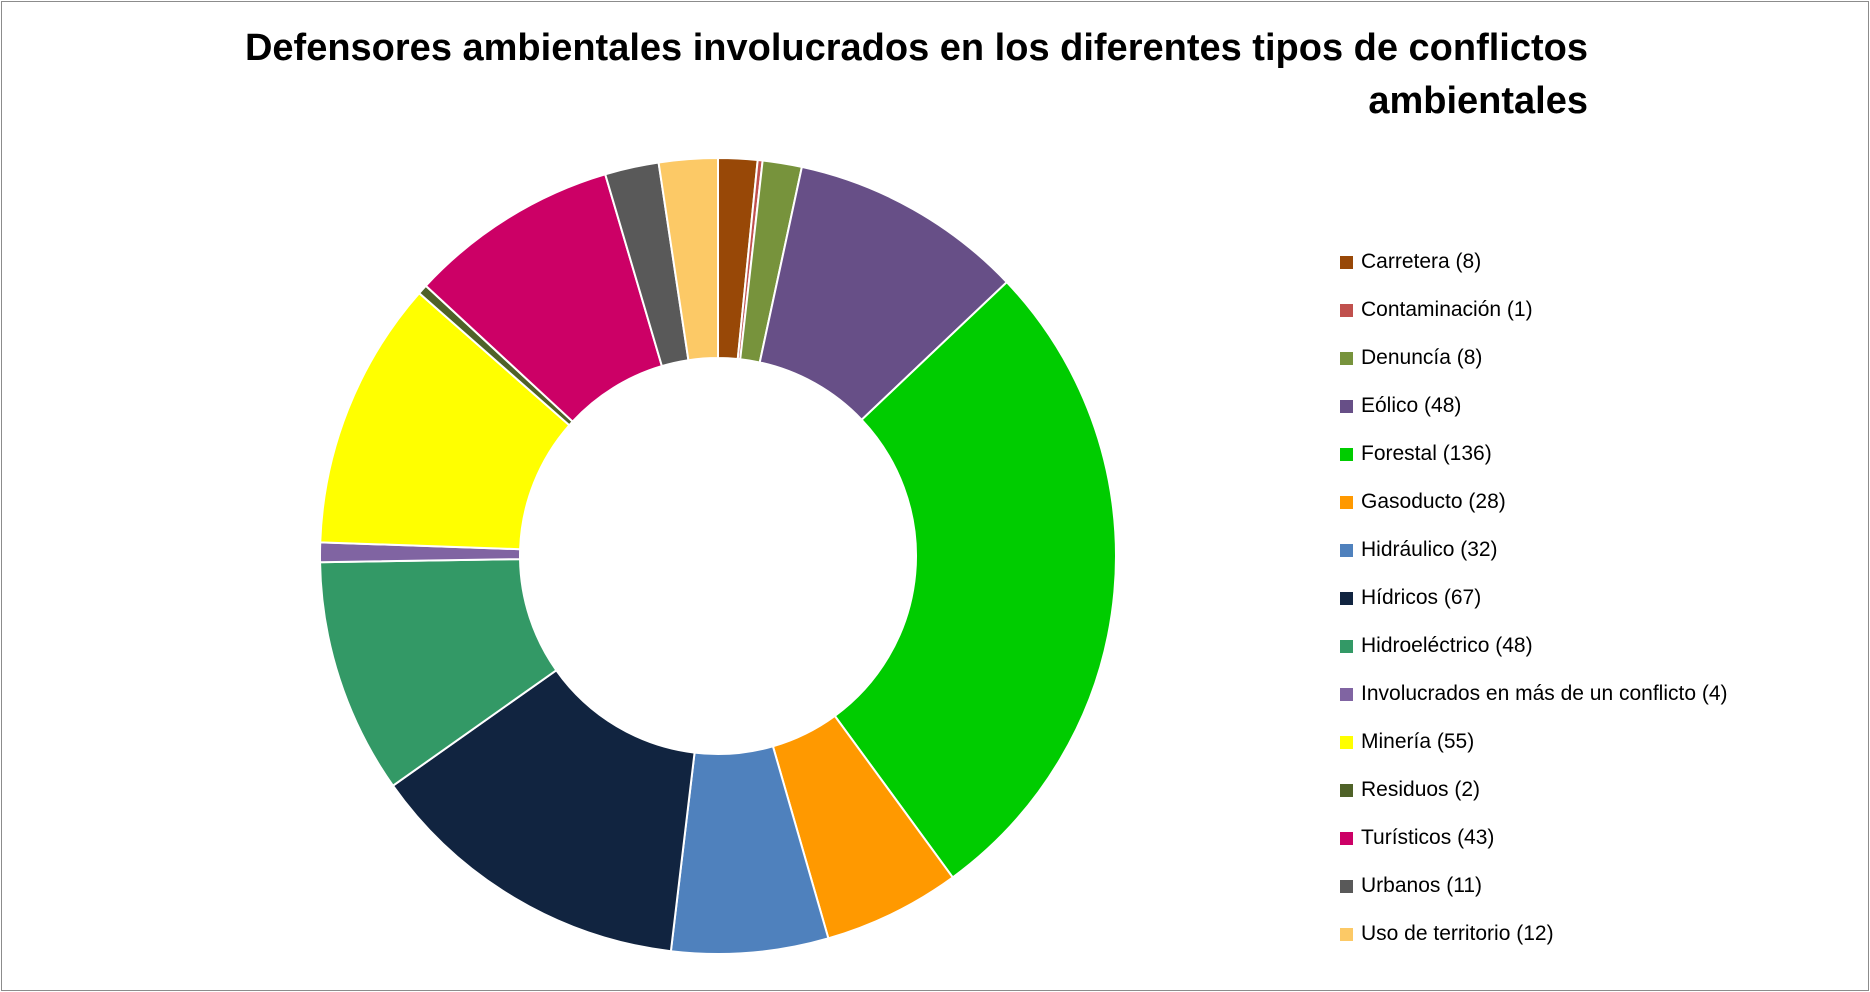  What do you see at coordinates (1534, 550) in the screenshot?
I see `legend-item: Hidráulico (32)` at bounding box center [1534, 550].